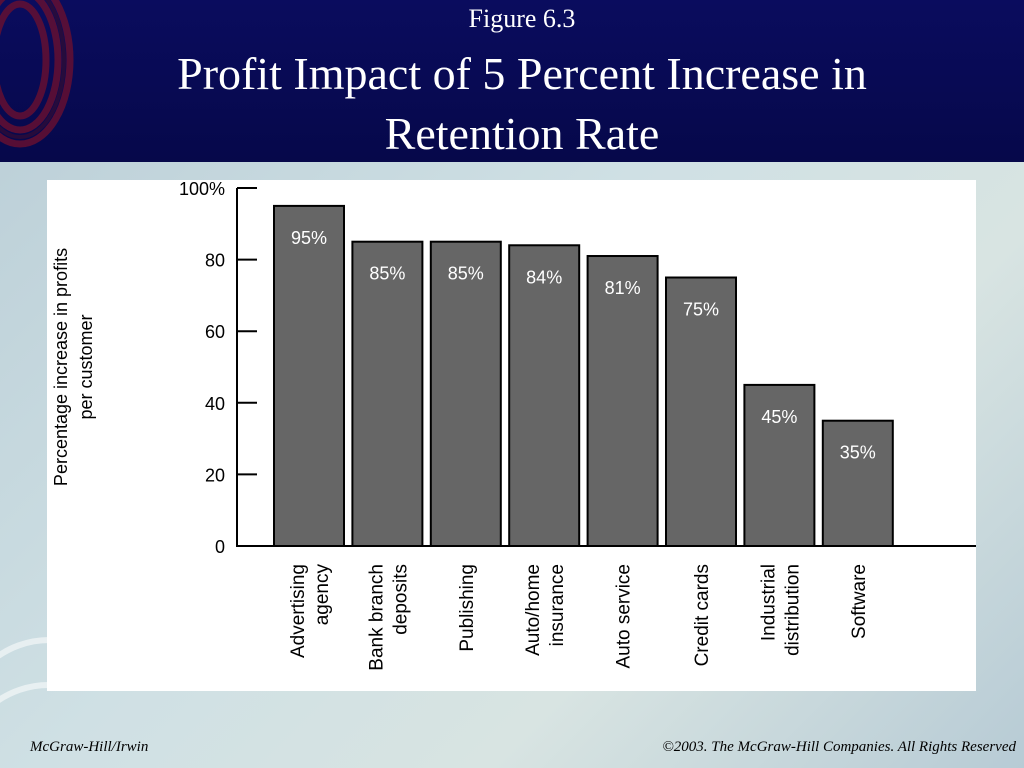  Describe the element at coordinates (533, 610) in the screenshot. I see `category-label: Auto/home` at that location.